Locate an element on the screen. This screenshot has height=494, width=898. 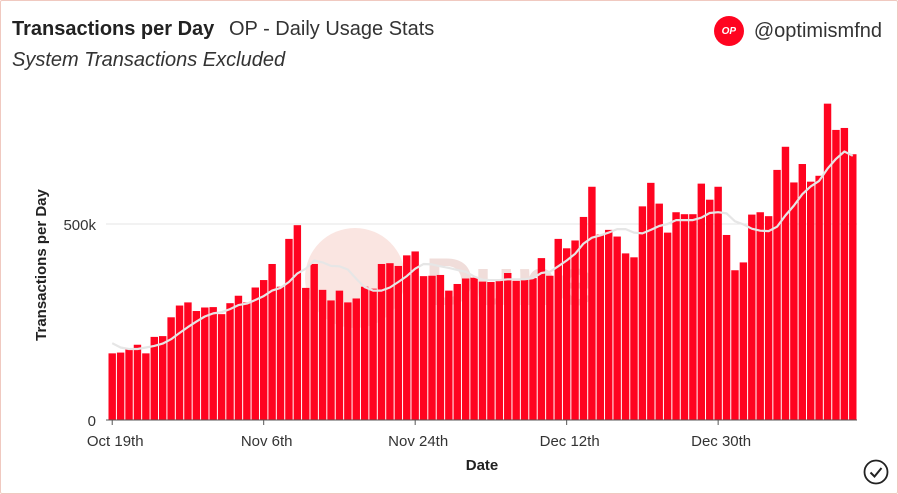
x-tick-label: Nov 6th is located at coordinates (267, 441).